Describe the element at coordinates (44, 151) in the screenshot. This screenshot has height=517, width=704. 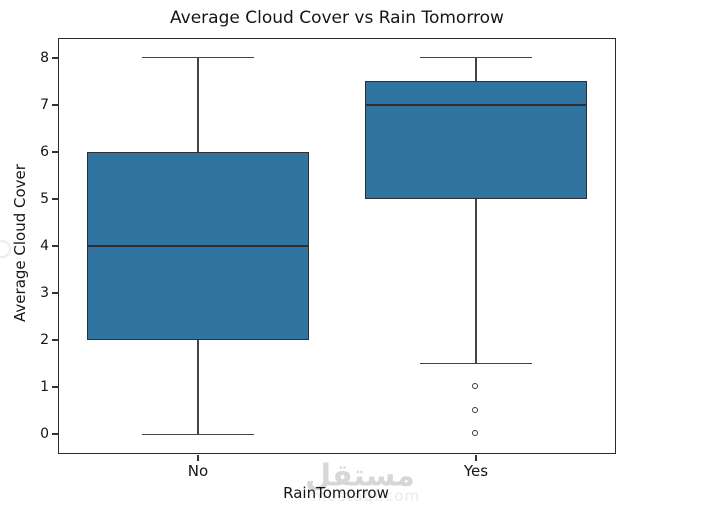
I see `y-tick-label: 6` at that location.